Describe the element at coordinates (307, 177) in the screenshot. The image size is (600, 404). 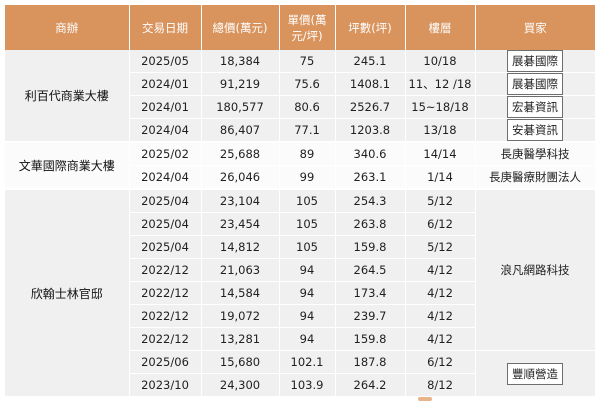
I see `cell-unit: 99` at that location.